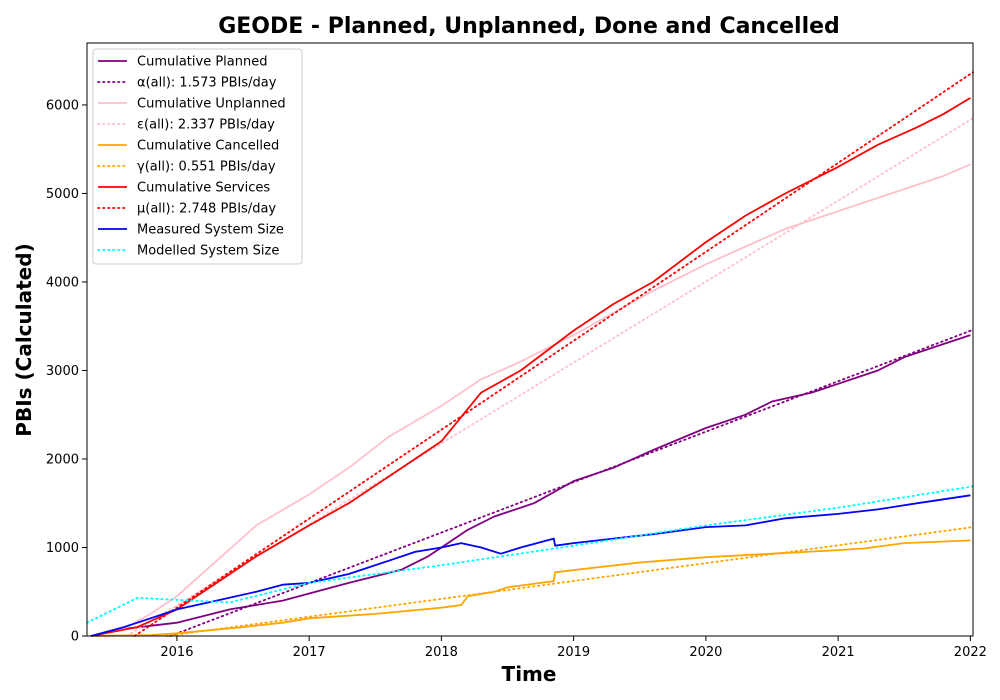 The width and height of the screenshot is (1000, 700). I want to click on legend-entry-label: Cumulative Cancelled, so click(208, 146).